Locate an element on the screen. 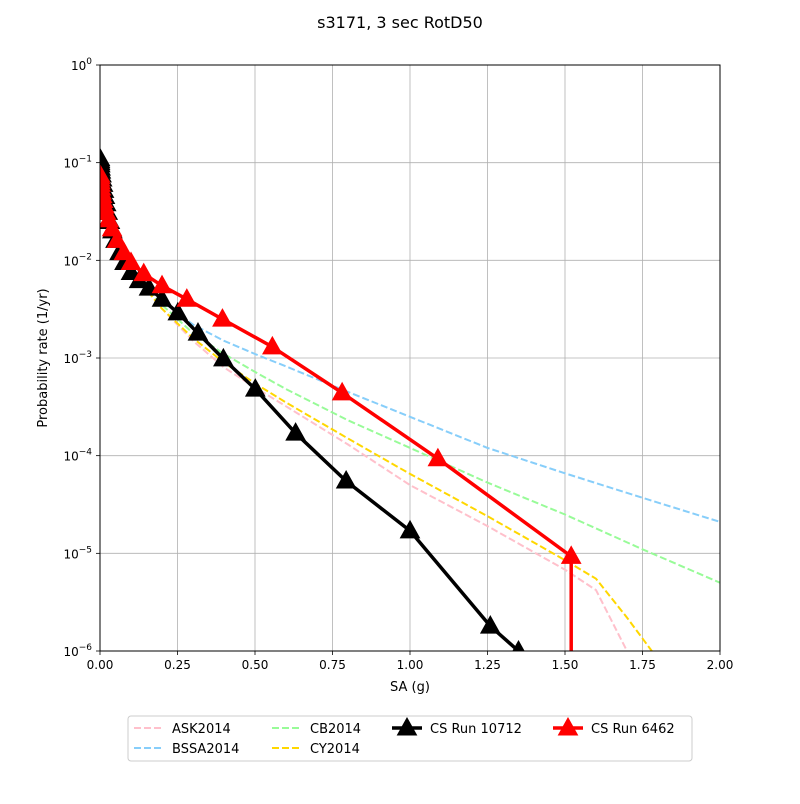 The width and height of the screenshot is (800, 804). x-tick-label: 1.00 is located at coordinates (410, 665).